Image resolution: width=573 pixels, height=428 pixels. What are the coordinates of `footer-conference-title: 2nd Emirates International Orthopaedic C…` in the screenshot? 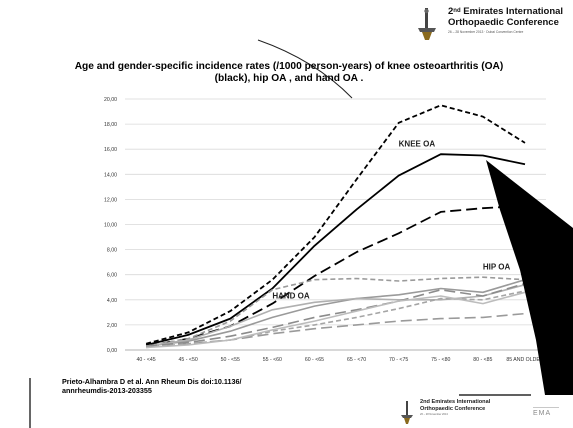 It's located at (455, 406).